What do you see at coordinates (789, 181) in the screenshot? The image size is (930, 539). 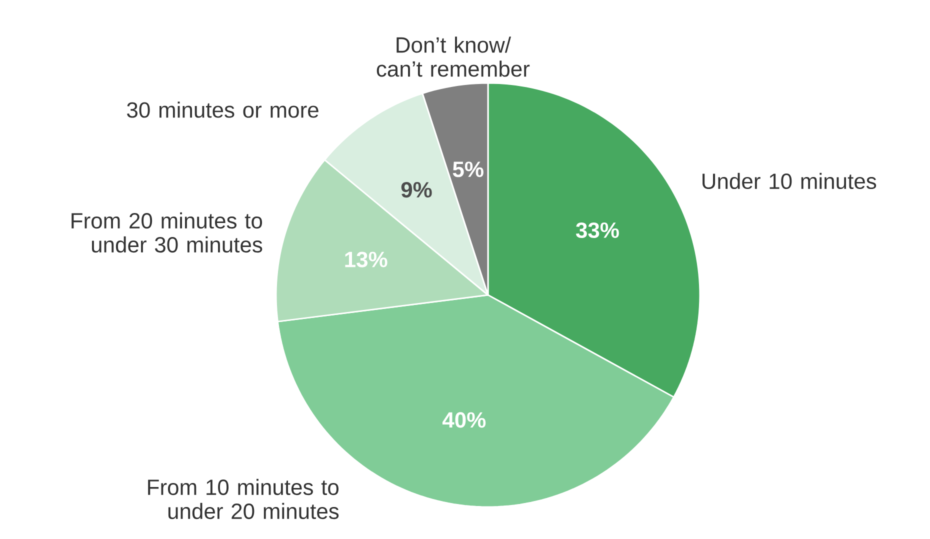 I see `slice-label: Under 10 minutes` at bounding box center [789, 181].